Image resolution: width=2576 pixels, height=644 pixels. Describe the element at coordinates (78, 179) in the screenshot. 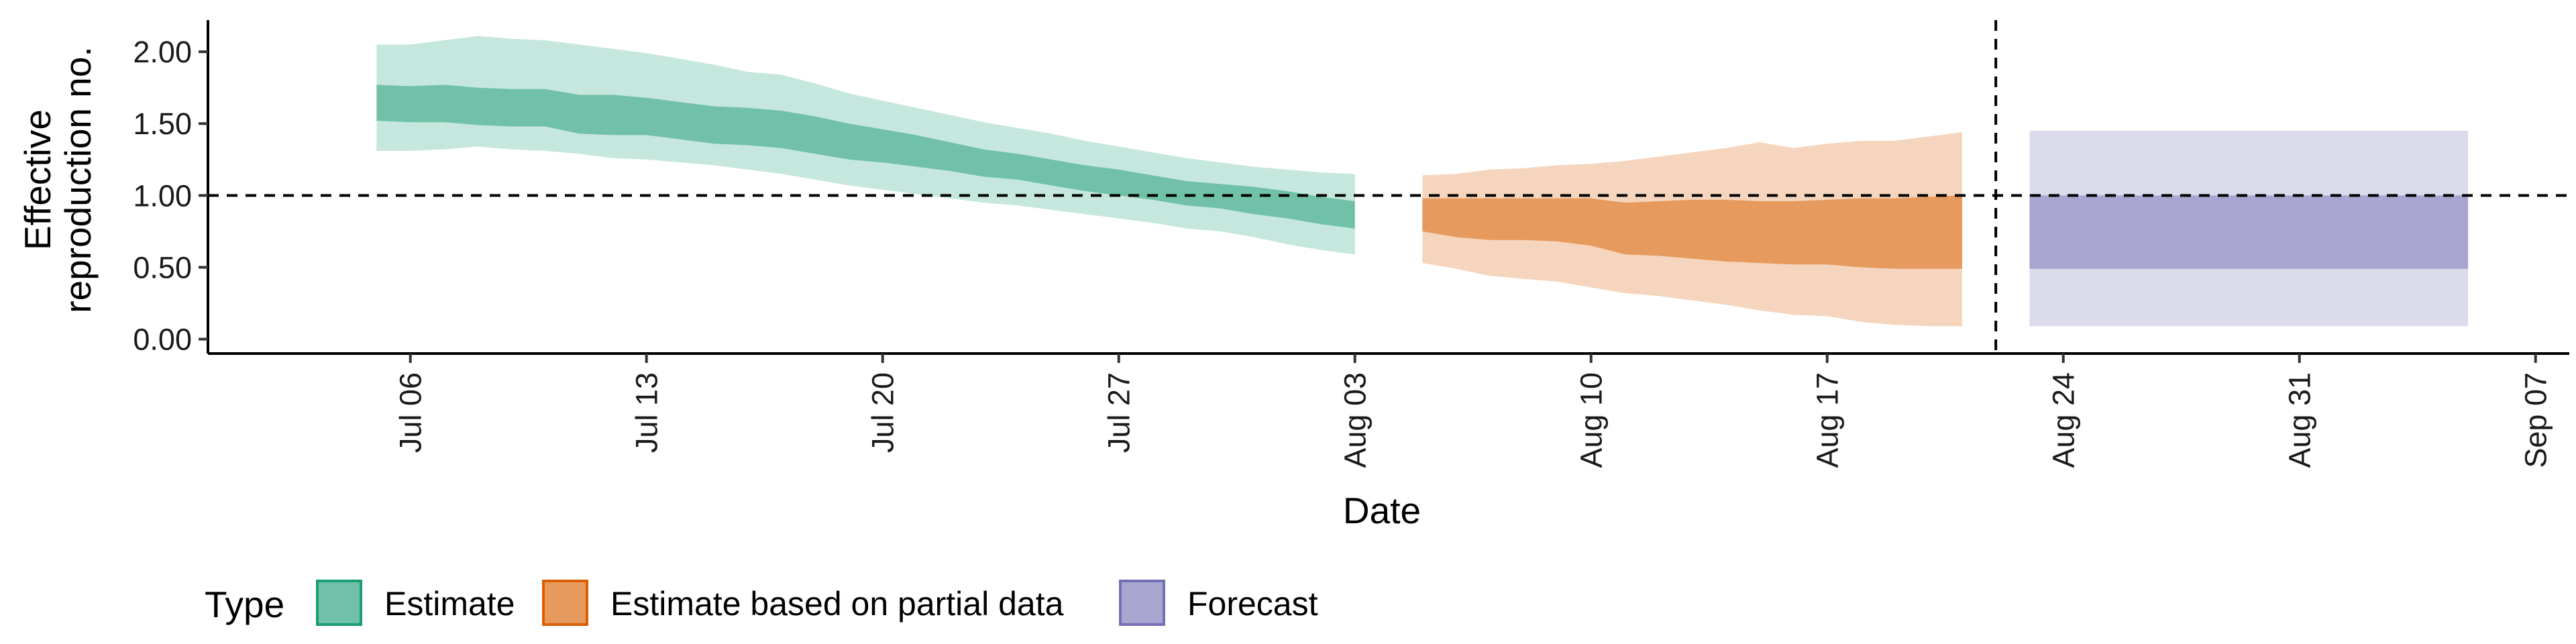

I see `y-axis-title-line-2: reproduction no.` at that location.